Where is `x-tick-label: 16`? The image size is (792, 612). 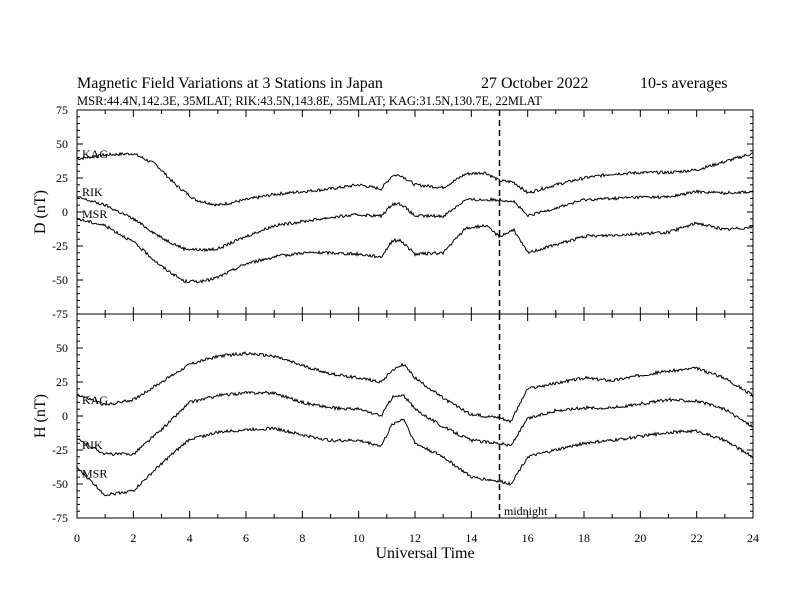
x-tick-label: 16 is located at coordinates (528, 538).